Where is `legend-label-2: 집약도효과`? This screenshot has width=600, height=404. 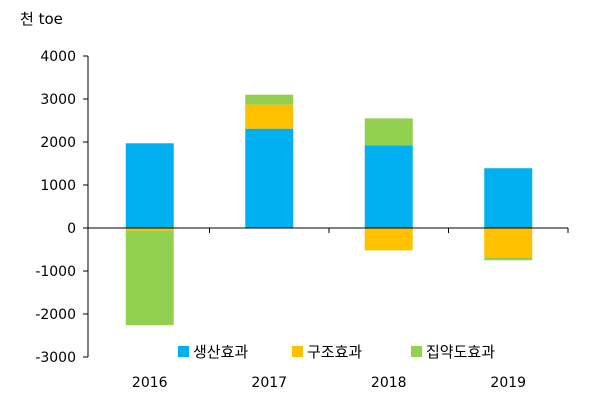
legend-label-2: 집약도효과 is located at coordinates (460, 352).